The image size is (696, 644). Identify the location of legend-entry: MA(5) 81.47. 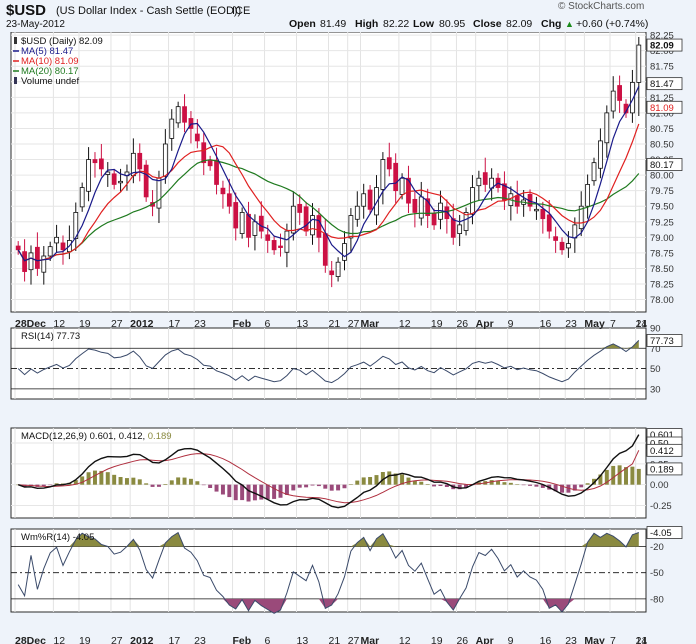
(47, 51).